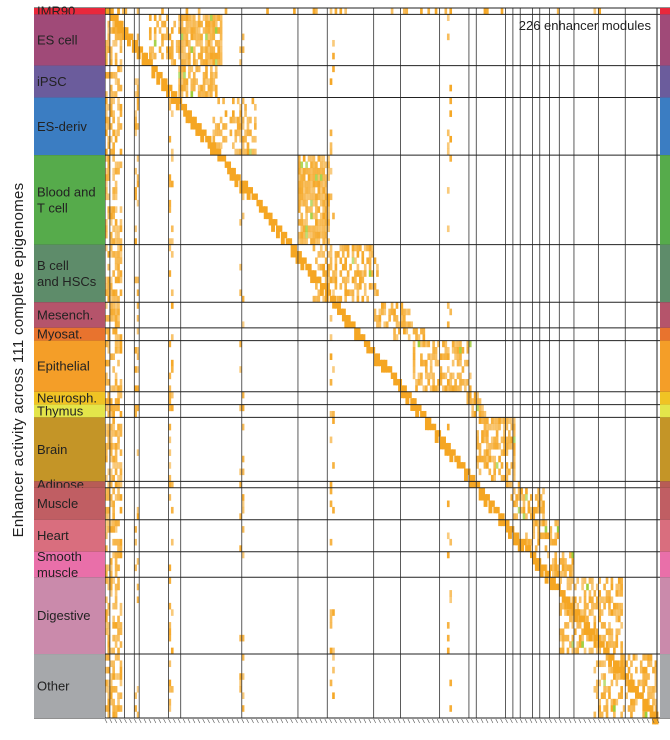  Describe the element at coordinates (585, 25) in the screenshot. I see `chart-title: 226 enhancer modules` at that location.